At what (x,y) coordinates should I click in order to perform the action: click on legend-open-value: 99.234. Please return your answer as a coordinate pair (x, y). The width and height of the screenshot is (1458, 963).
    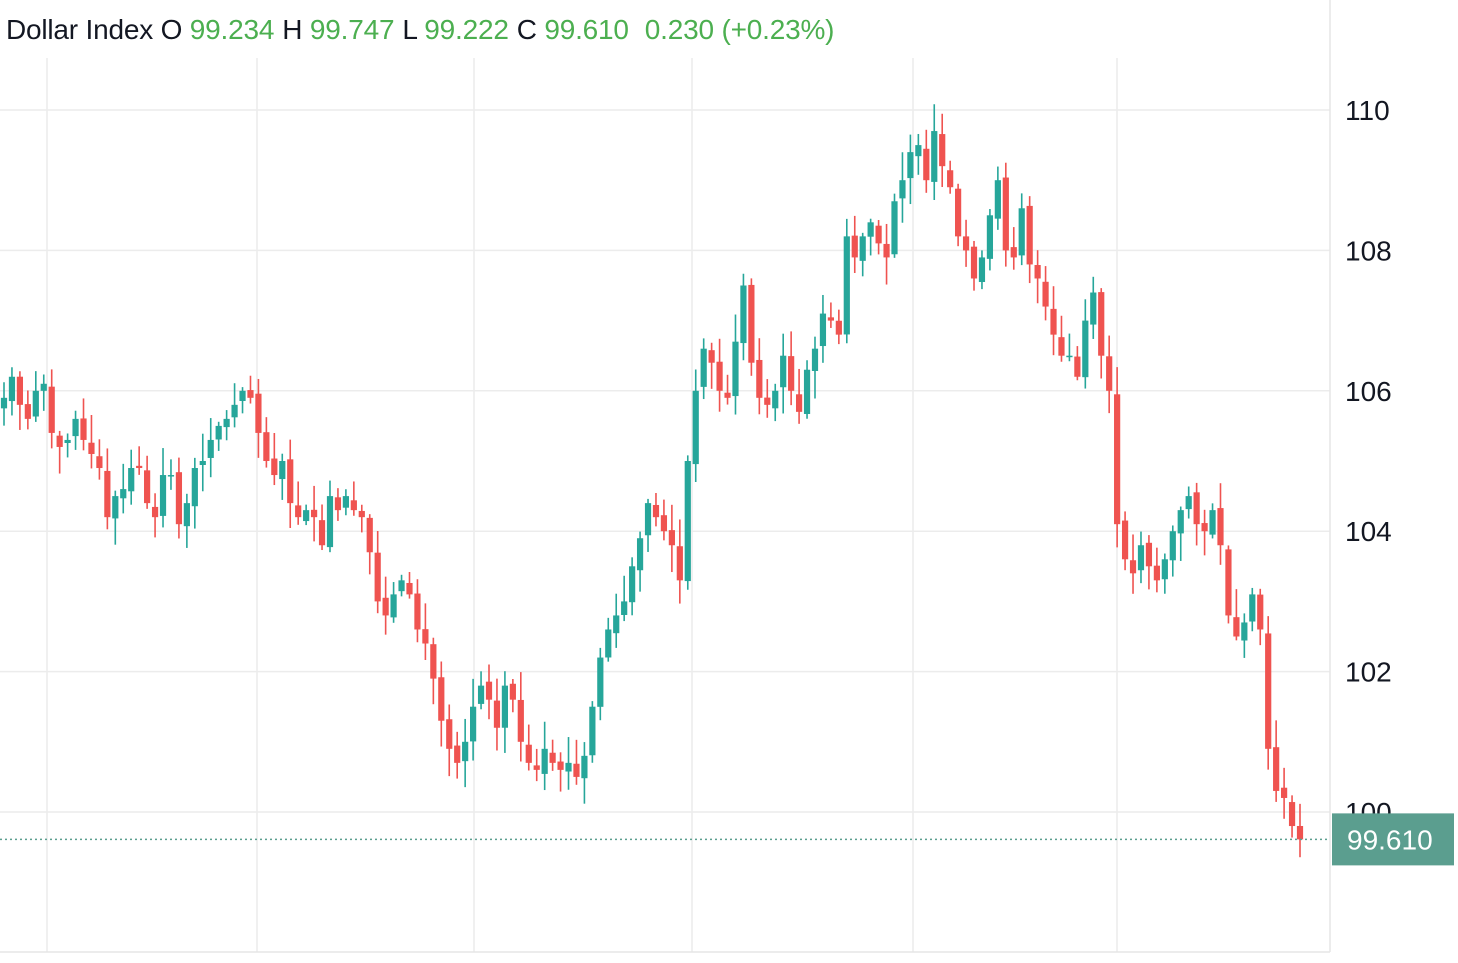
    Looking at the image, I should click on (232, 29).